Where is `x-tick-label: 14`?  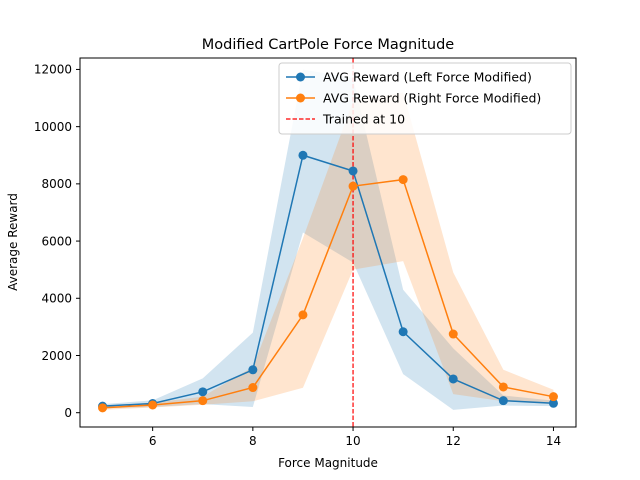
x-tick-label: 14 is located at coordinates (553, 441).